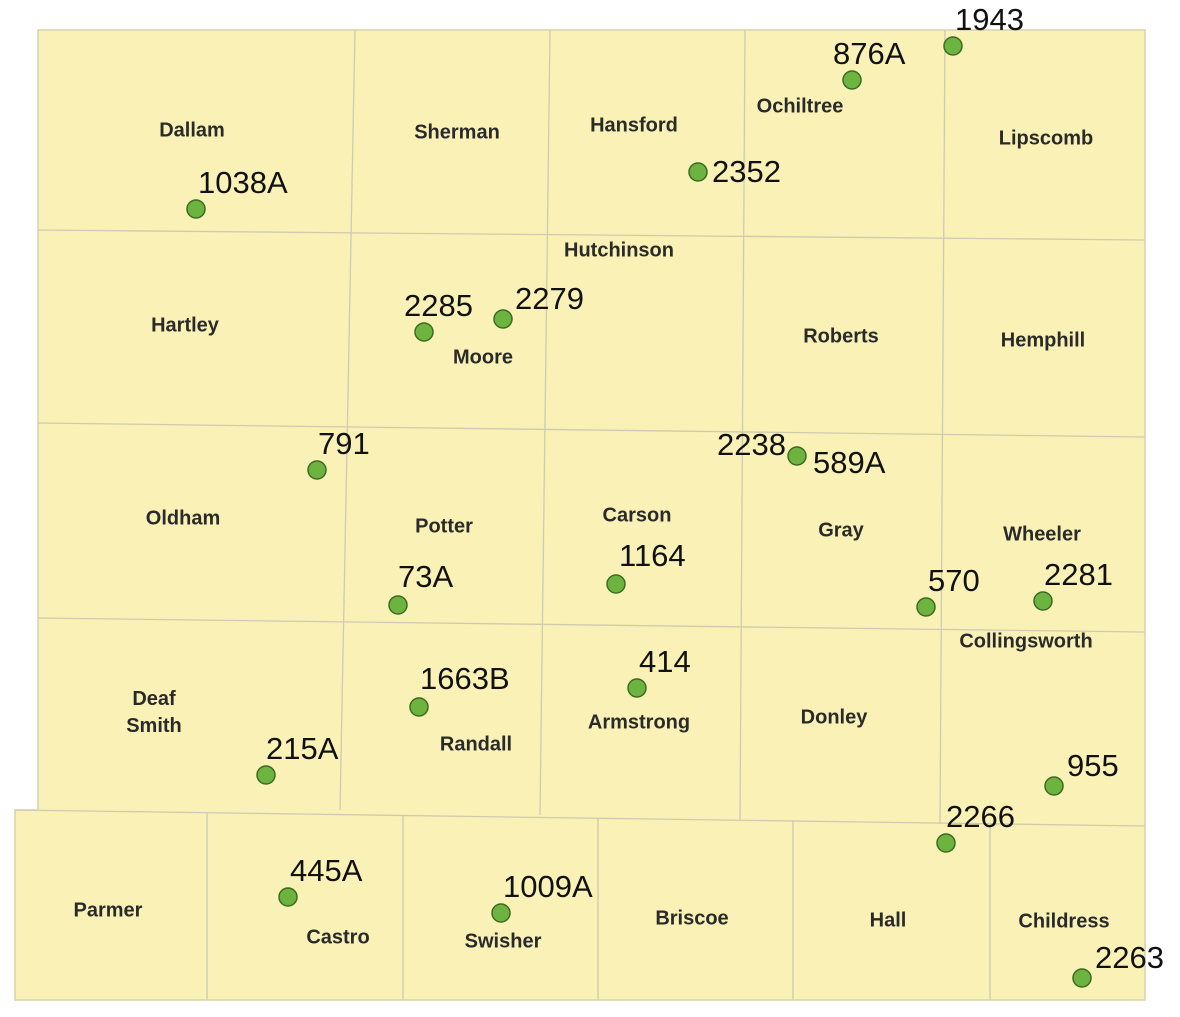 The width and height of the screenshot is (1180, 1017). I want to click on county-label: Hemphill, so click(1043, 340).